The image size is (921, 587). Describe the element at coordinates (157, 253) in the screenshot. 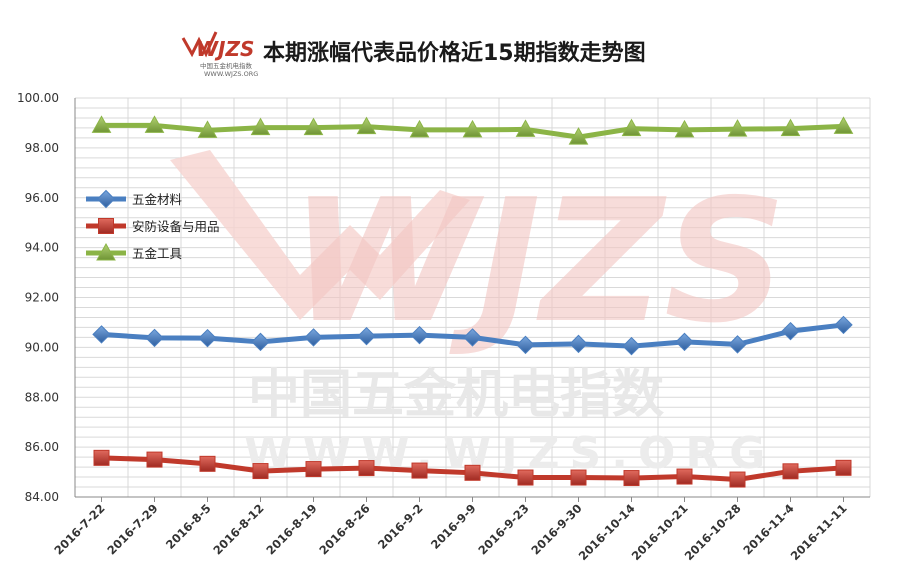

I see `legend-label: 五金工具` at that location.